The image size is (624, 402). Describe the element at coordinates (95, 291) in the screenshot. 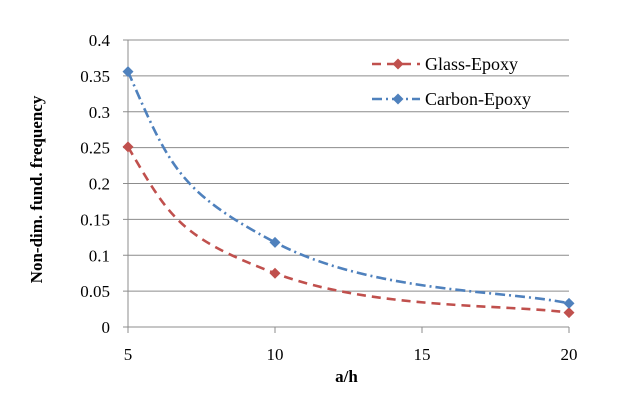

I see `y-tick-label: 0.05` at that location.